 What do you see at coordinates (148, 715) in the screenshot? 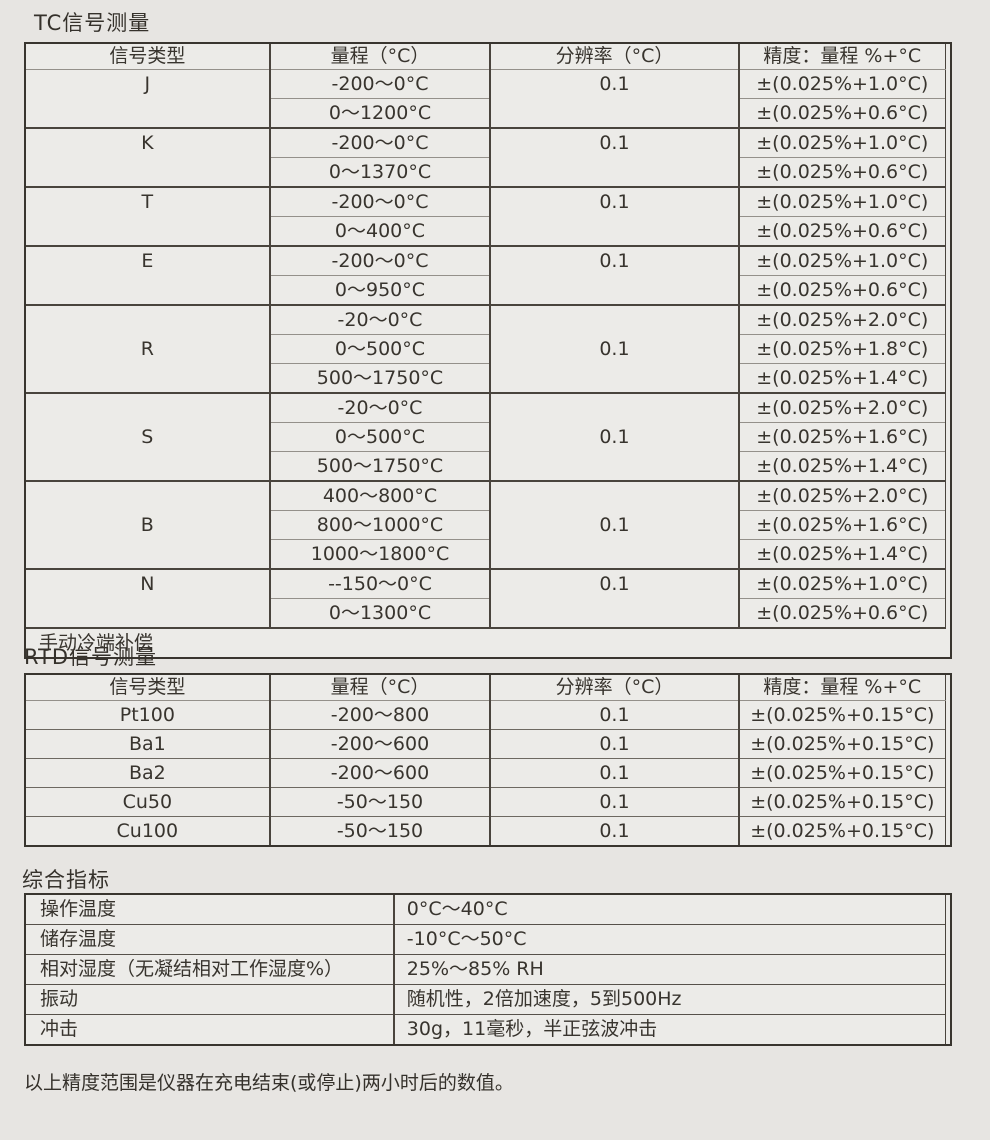
I see `signal-type-cell: Pt100` at bounding box center [148, 715].